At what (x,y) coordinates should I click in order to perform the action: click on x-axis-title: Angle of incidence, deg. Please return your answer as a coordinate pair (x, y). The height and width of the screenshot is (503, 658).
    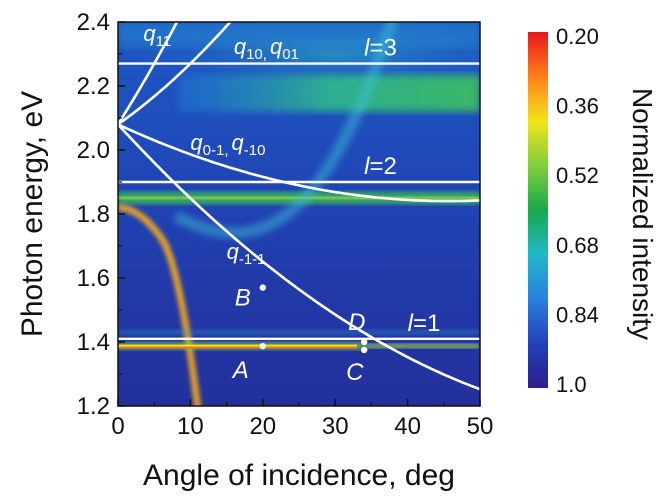
    Looking at the image, I should click on (299, 475).